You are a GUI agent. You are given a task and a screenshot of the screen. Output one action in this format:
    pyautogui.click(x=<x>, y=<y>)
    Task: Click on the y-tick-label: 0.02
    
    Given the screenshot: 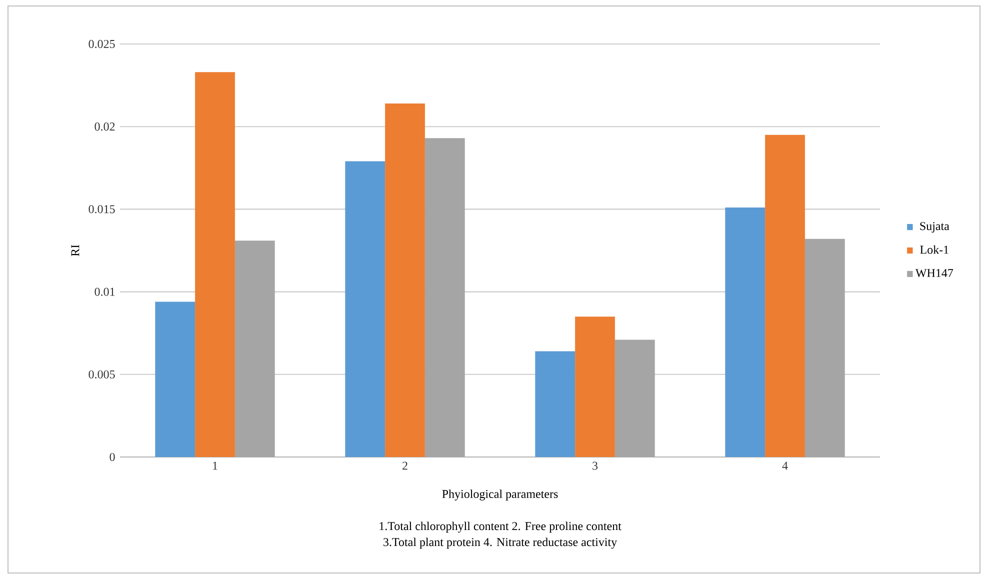 What is the action you would take?
    pyautogui.click(x=104, y=126)
    